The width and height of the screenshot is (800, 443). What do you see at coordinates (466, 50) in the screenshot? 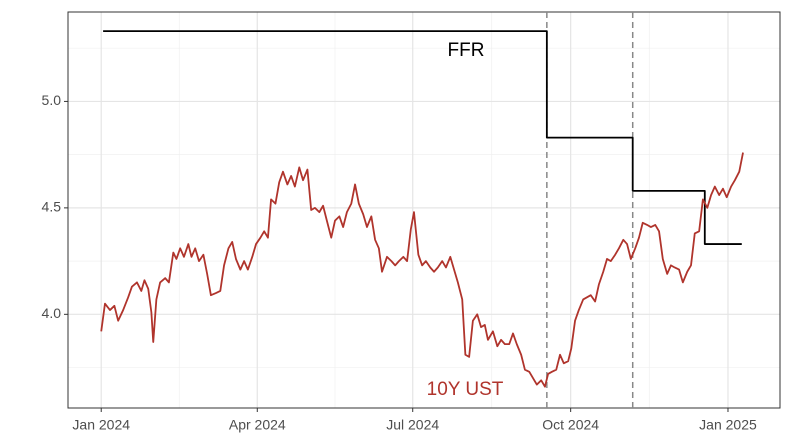
I see `series-label: FFR` at bounding box center [466, 50].